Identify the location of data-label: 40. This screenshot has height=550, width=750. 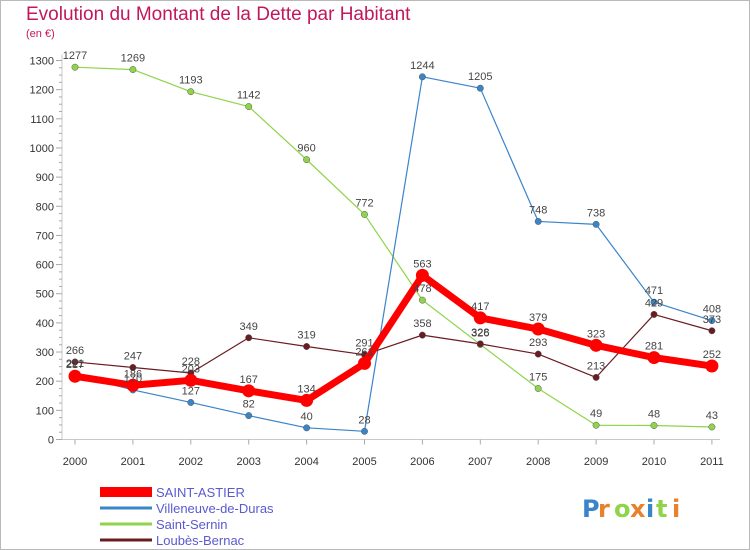
(306, 417).